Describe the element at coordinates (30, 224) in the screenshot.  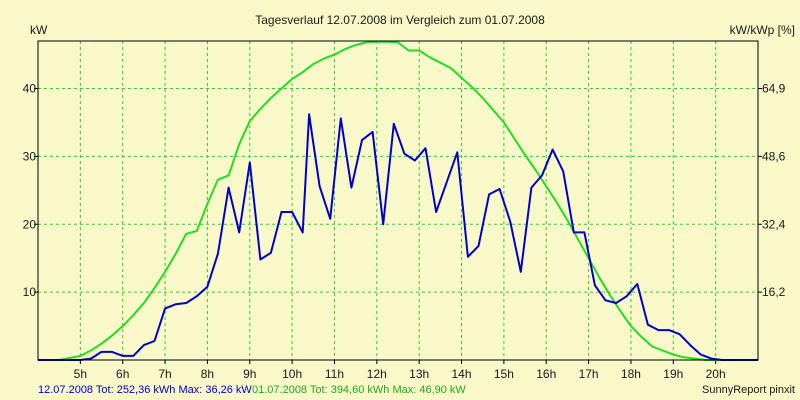
I see `y-left-tick-label: 20` at that location.